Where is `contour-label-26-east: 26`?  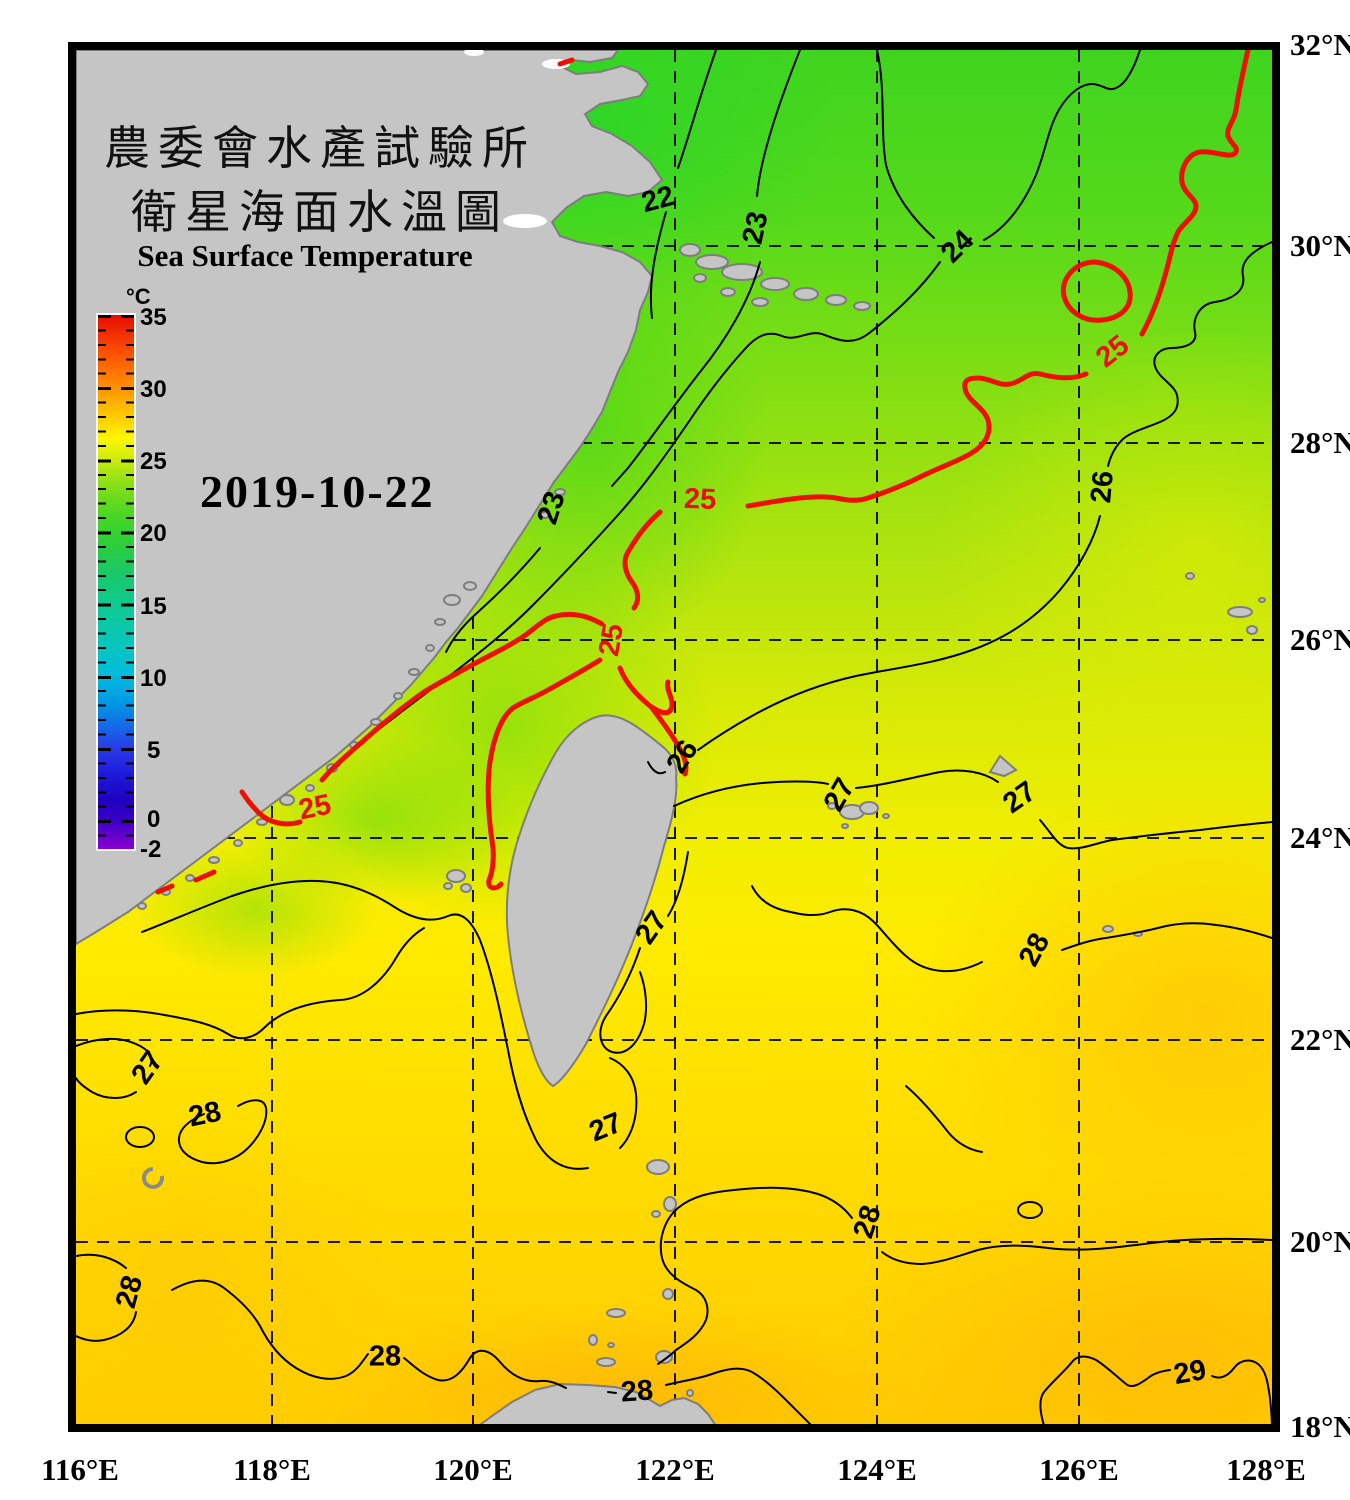
contour-label-26-east: 26 is located at coordinates (1102, 487).